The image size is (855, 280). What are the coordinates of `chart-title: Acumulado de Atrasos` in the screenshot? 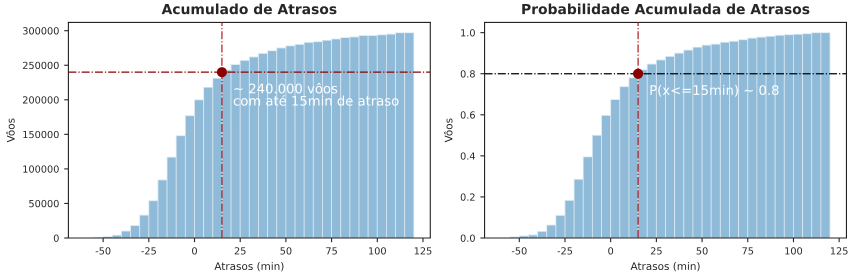 It's located at (249, 9).